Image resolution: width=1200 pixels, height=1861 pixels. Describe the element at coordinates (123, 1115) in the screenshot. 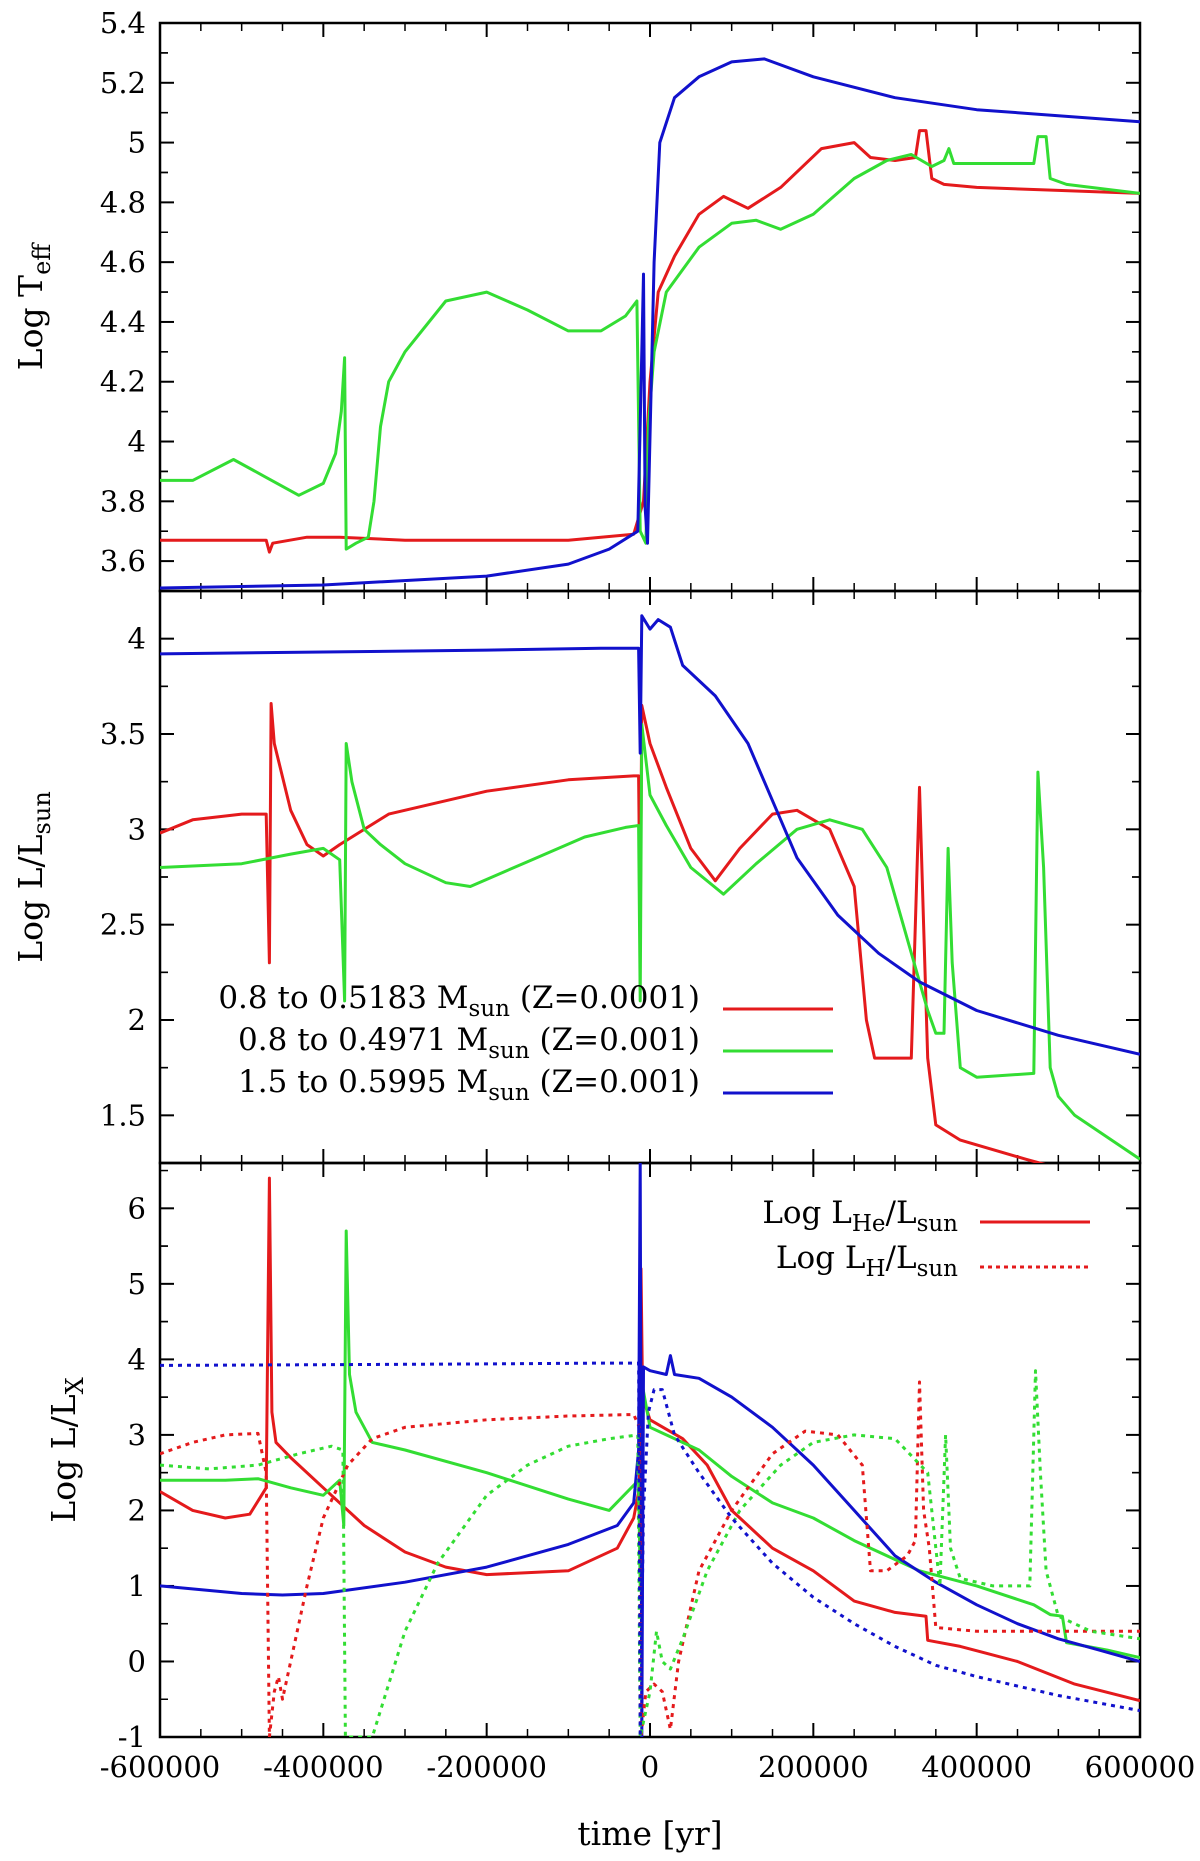

I see `middle-ytick-label: 1.5` at that location.